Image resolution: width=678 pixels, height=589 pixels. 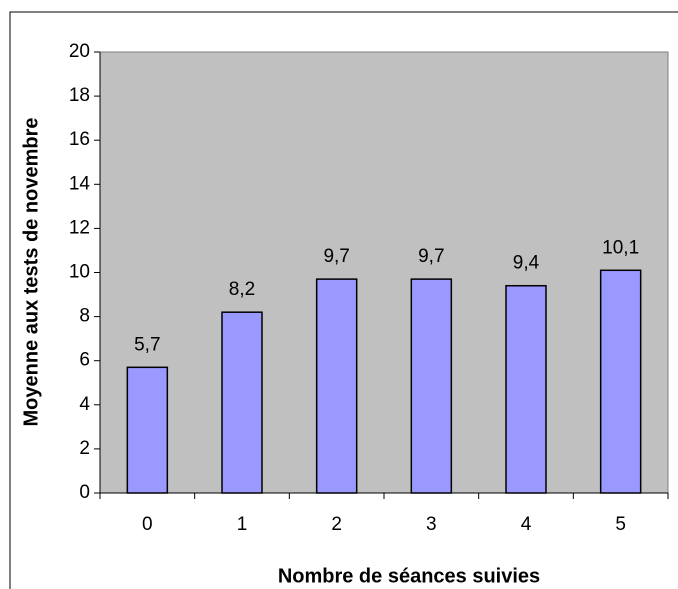 I want to click on y-tick-label: 16, so click(x=79, y=139).